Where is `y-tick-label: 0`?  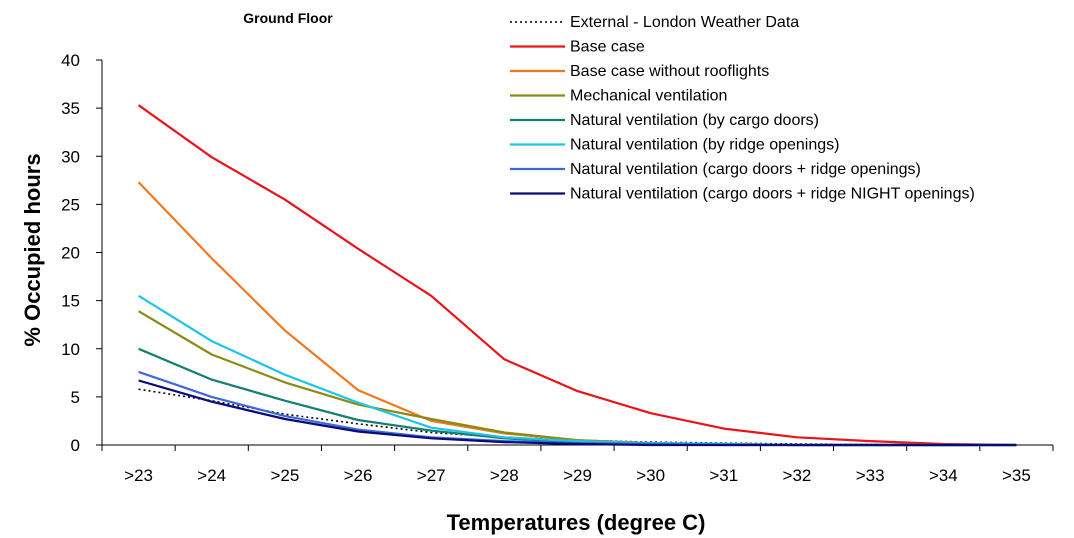 y-tick-label: 0 is located at coordinates (75, 445).